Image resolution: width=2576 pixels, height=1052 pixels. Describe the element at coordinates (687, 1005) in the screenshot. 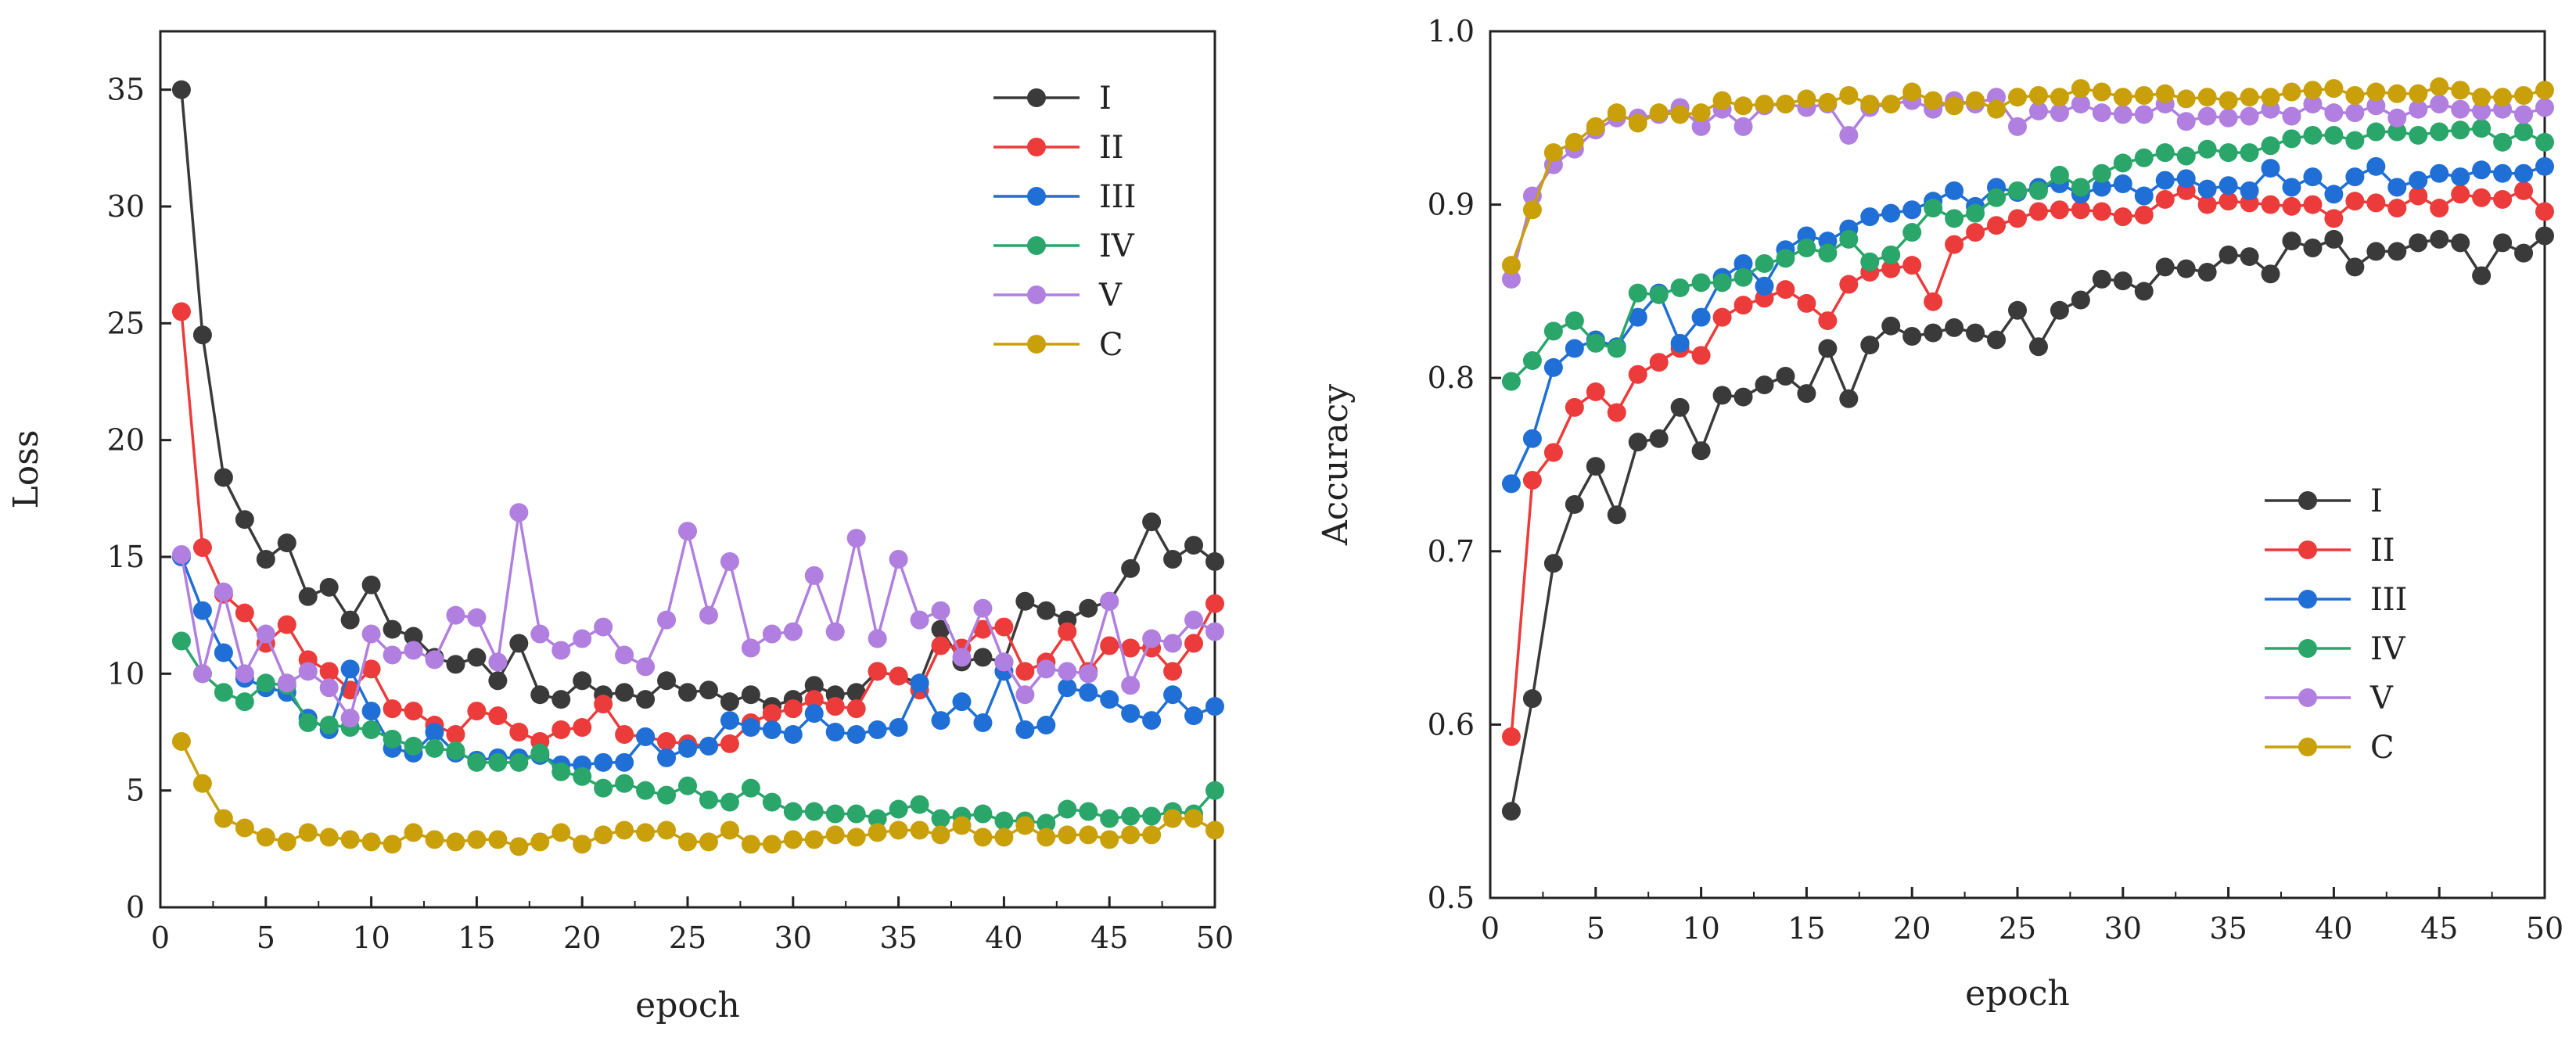

I see `x-axis-label: epoch` at that location.